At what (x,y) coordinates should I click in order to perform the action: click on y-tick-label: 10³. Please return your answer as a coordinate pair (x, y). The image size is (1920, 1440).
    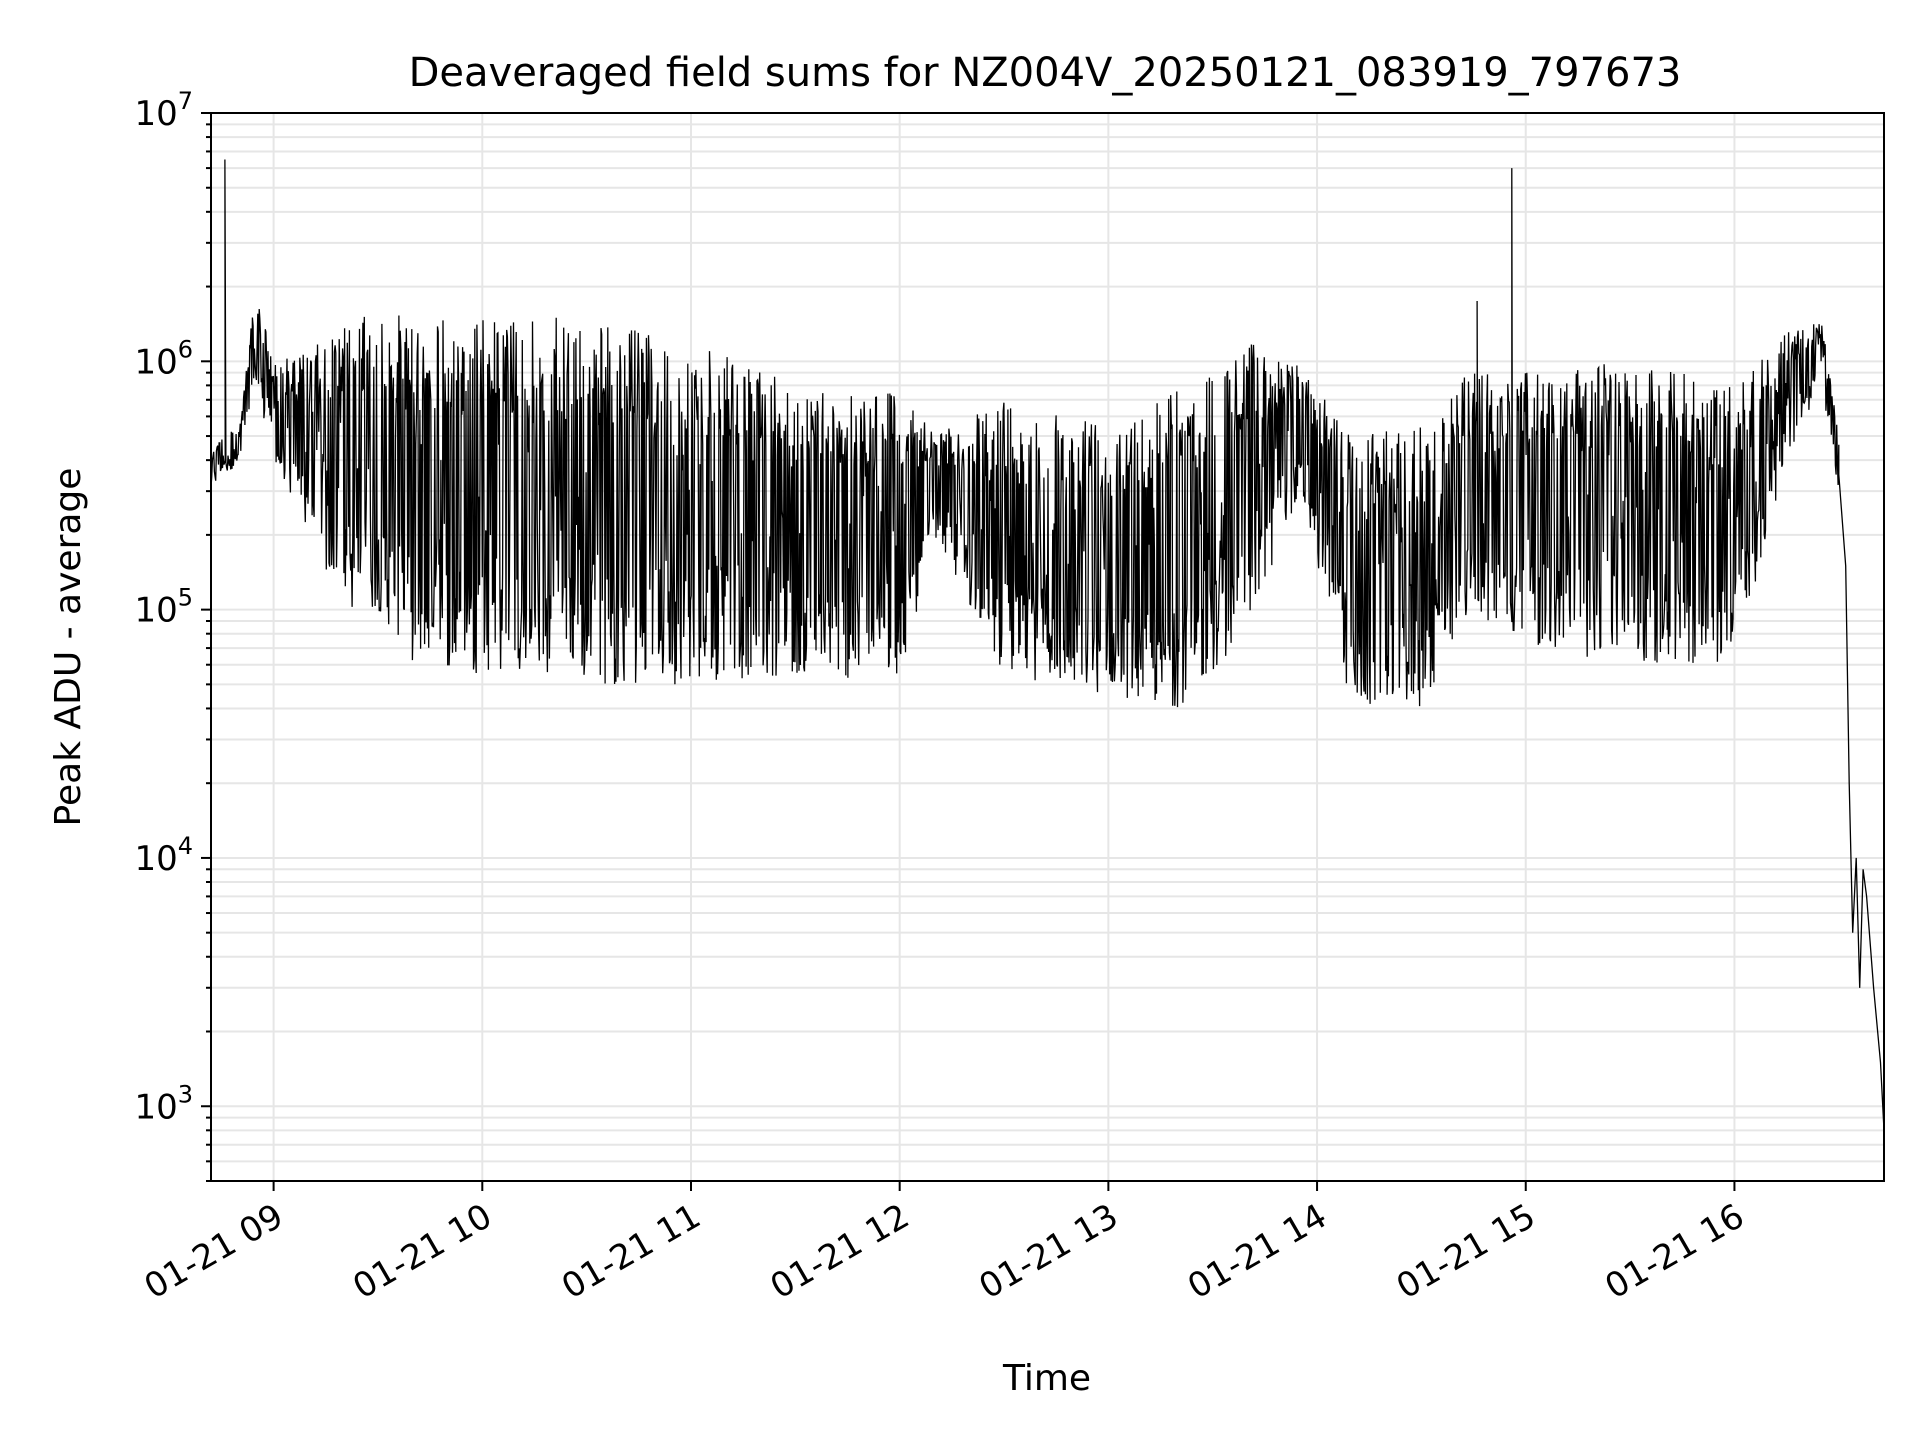
    Looking at the image, I should click on (163, 1103).